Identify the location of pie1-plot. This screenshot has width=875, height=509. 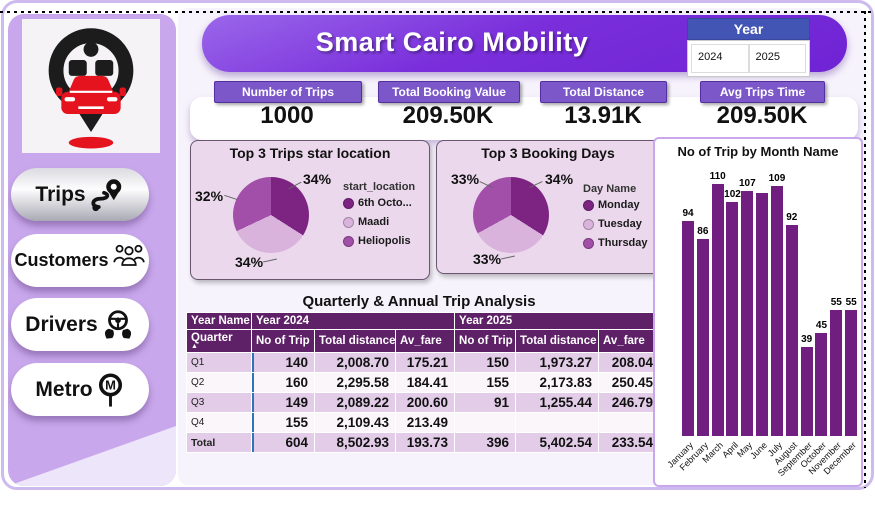
(271, 215).